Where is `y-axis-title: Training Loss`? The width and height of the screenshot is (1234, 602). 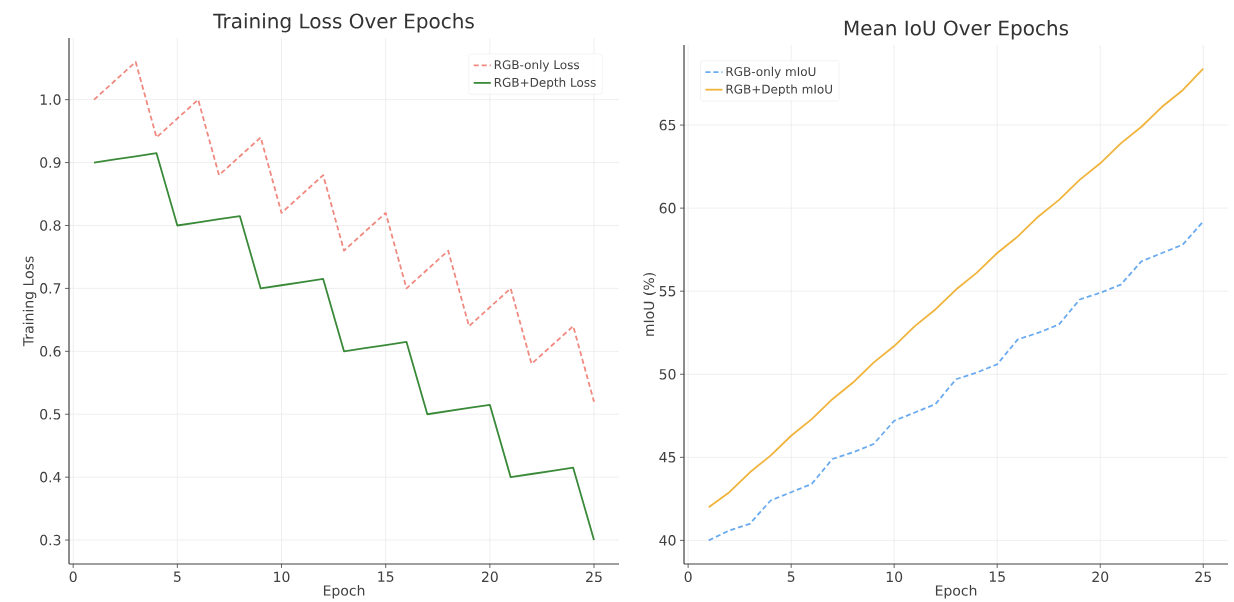
y-axis-title: Training Loss is located at coordinates (29, 301).